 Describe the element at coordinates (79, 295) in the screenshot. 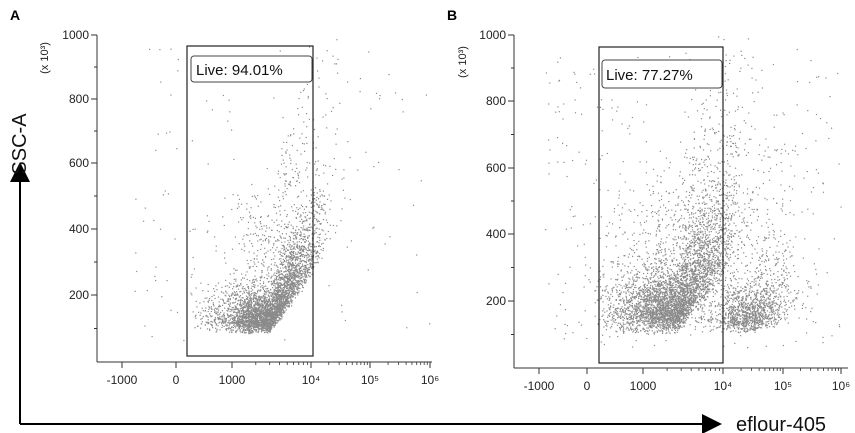

I see `panel-a-y-tick-label: 200` at that location.